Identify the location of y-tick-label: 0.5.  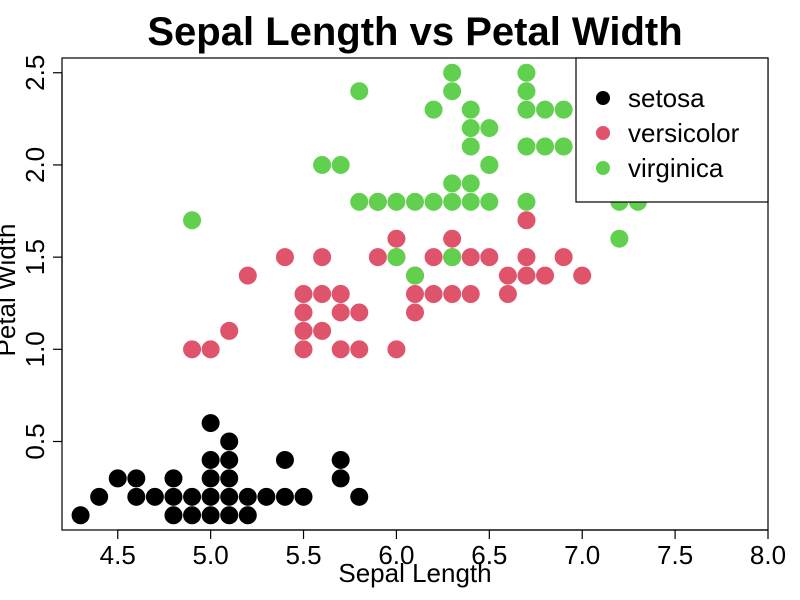
(35, 441).